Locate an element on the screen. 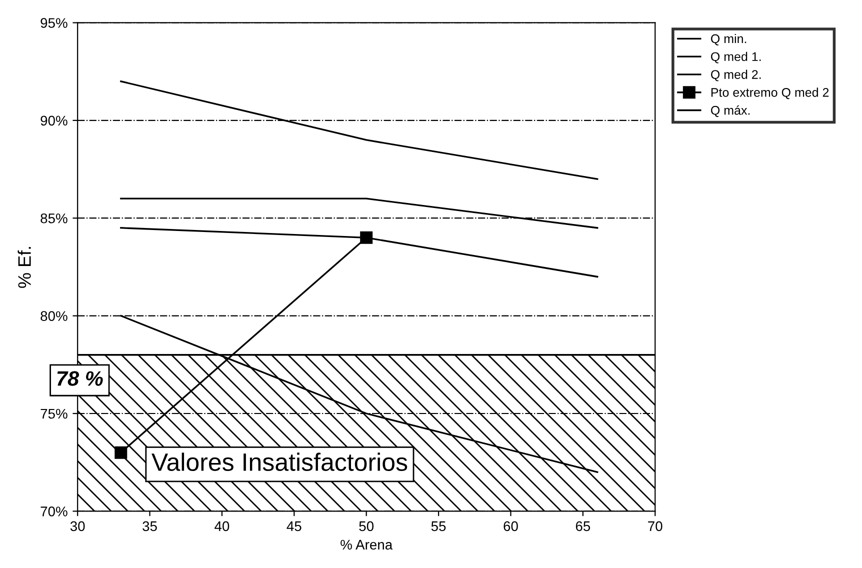 The image size is (862, 568). y-tick-label: 85% is located at coordinates (54, 218).